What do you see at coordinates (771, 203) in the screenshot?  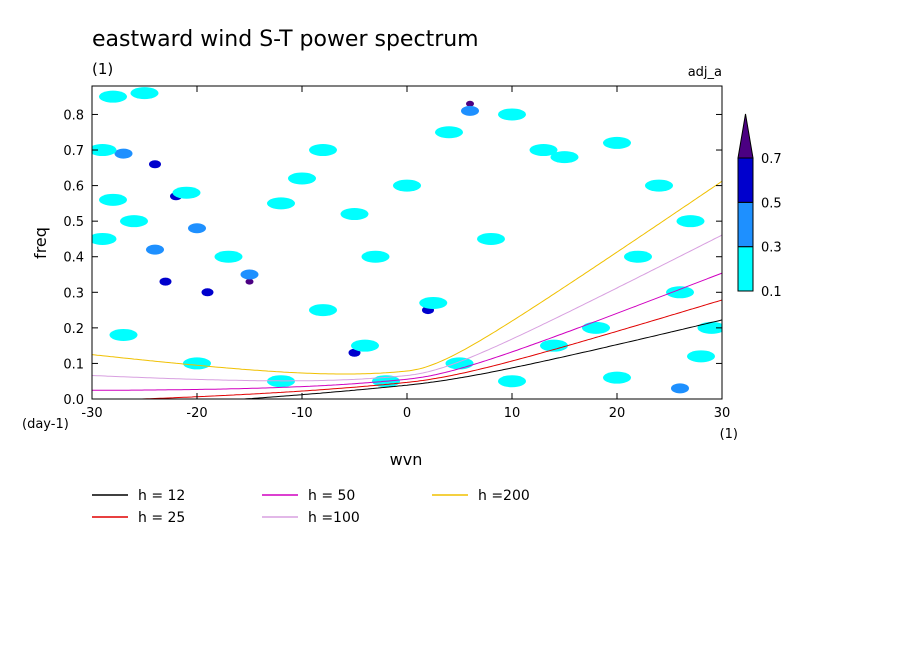 I see `colorbar-label: 0.5` at bounding box center [771, 203].